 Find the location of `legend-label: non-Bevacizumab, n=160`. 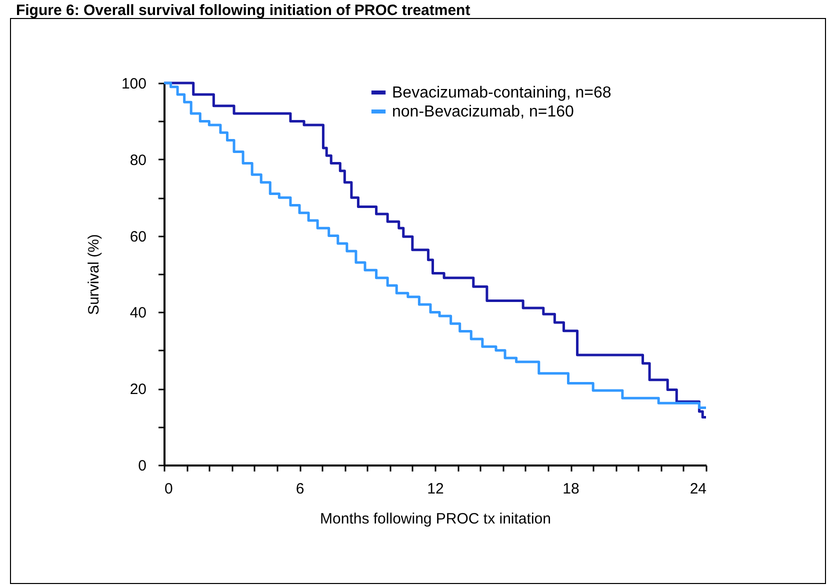

legend-label: non-Bevacizumab, n=160 is located at coordinates (483, 112).